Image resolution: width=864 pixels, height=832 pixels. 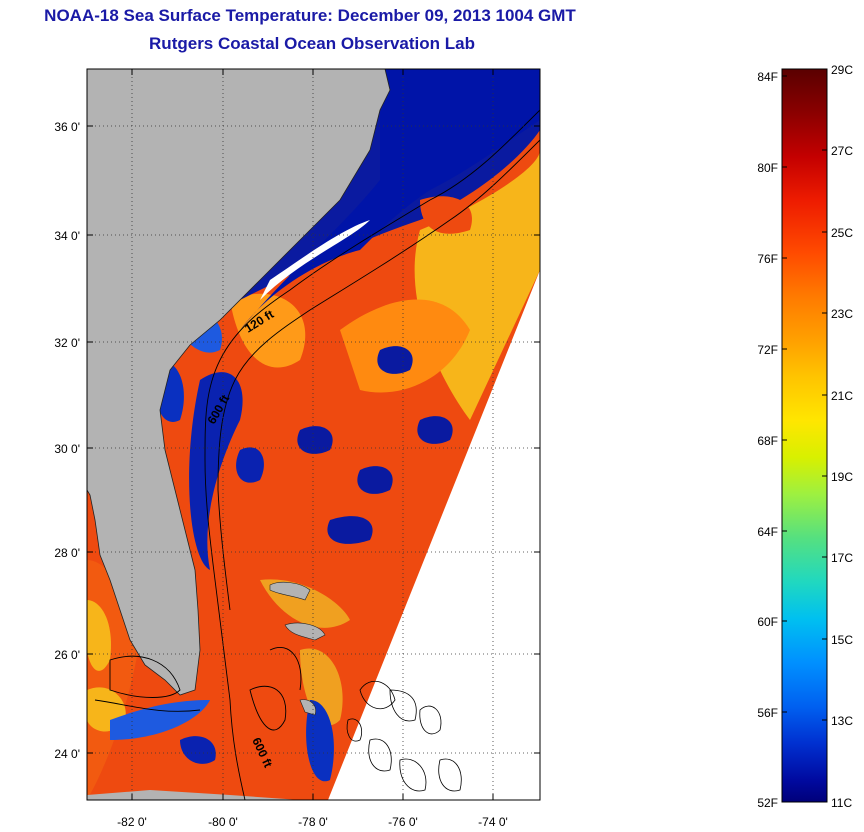 What do you see at coordinates (67, 754) in the screenshot?
I see `lat-label-24: 24 0'` at bounding box center [67, 754].